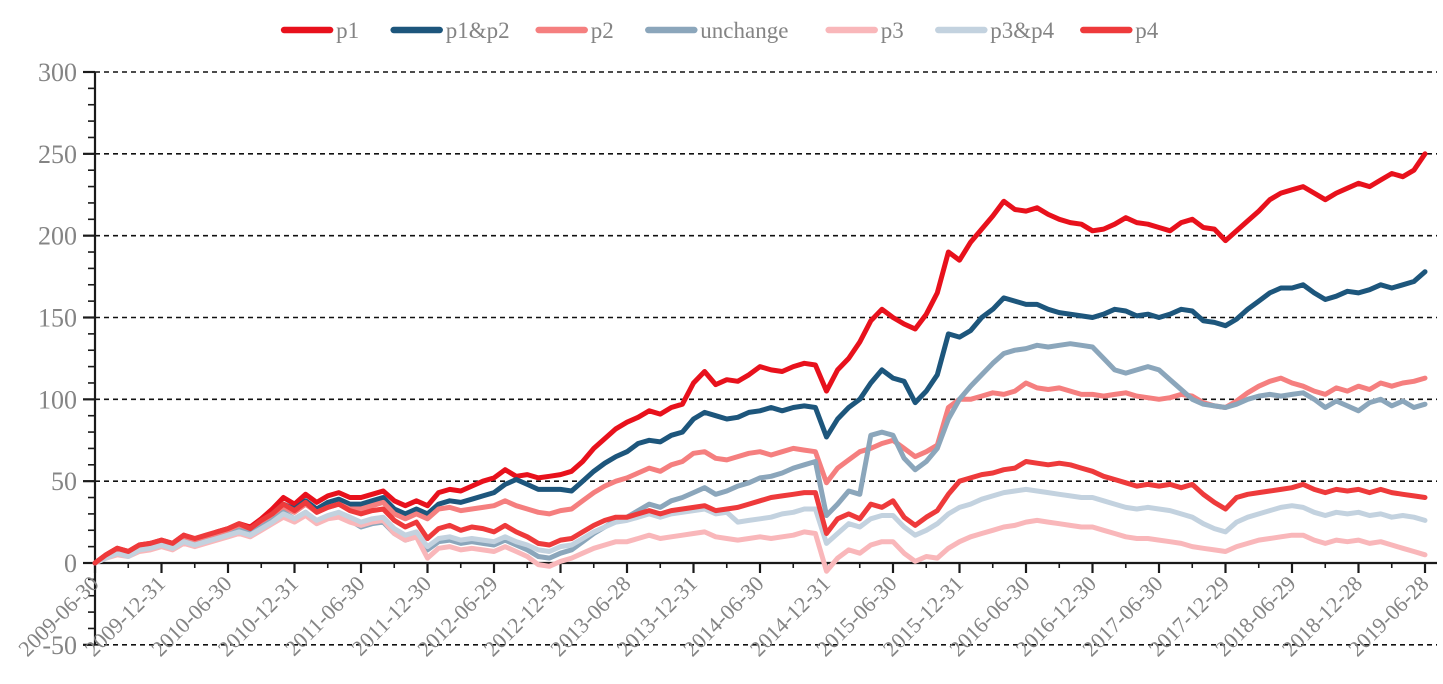  I want to click on y-tick-label-250: 250, so click(57, 154).